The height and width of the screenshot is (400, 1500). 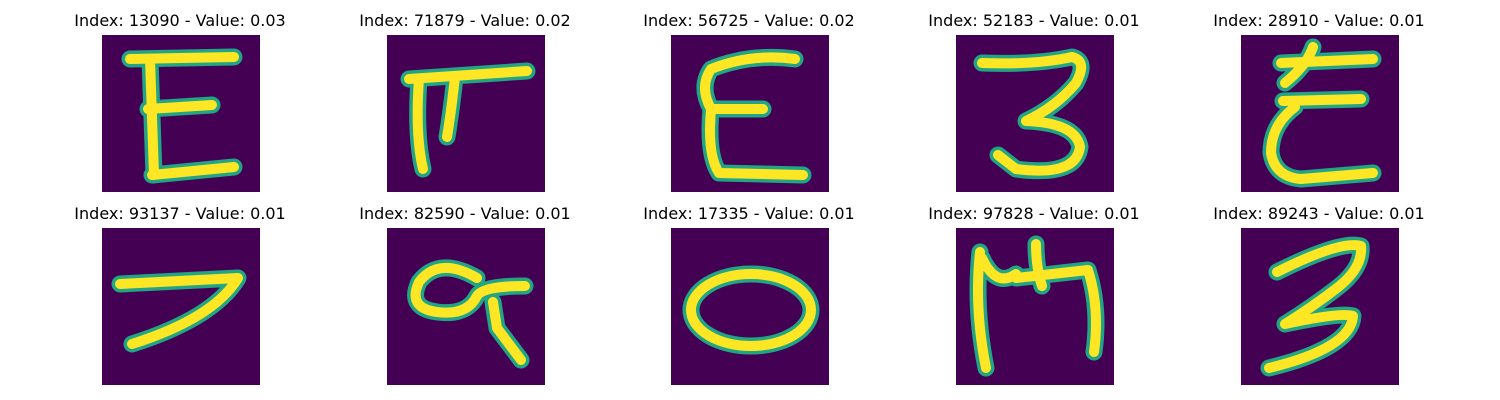 I want to click on image-cell: Index: 97828 - Value: 0.01, so click(x=1034, y=289).